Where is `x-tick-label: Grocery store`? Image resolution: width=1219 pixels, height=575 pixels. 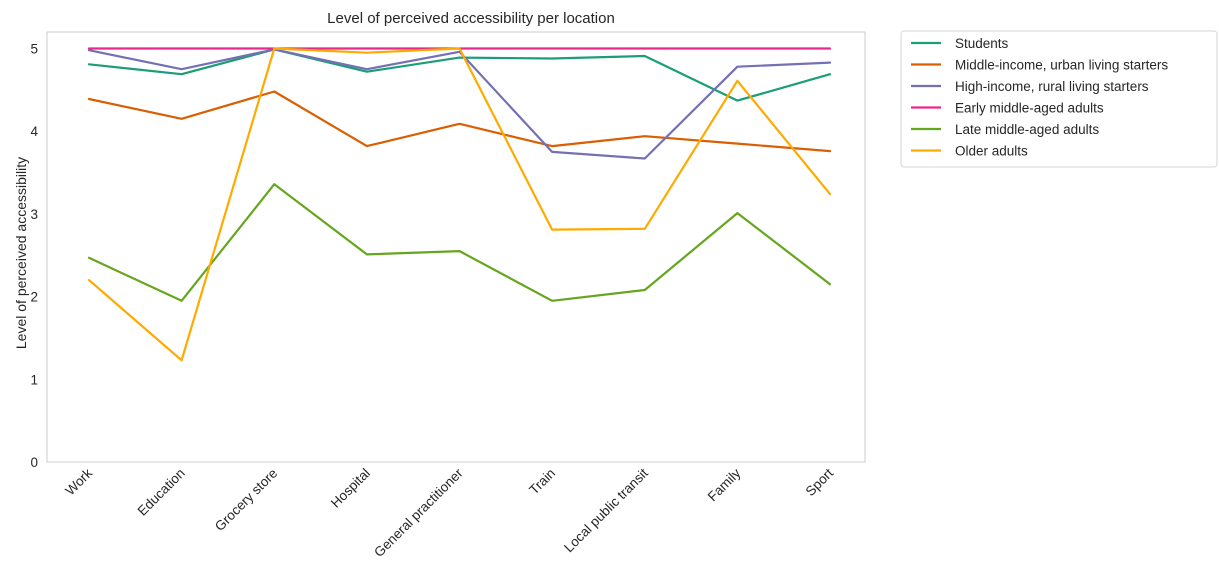 x-tick-label: Grocery store is located at coordinates (246, 500).